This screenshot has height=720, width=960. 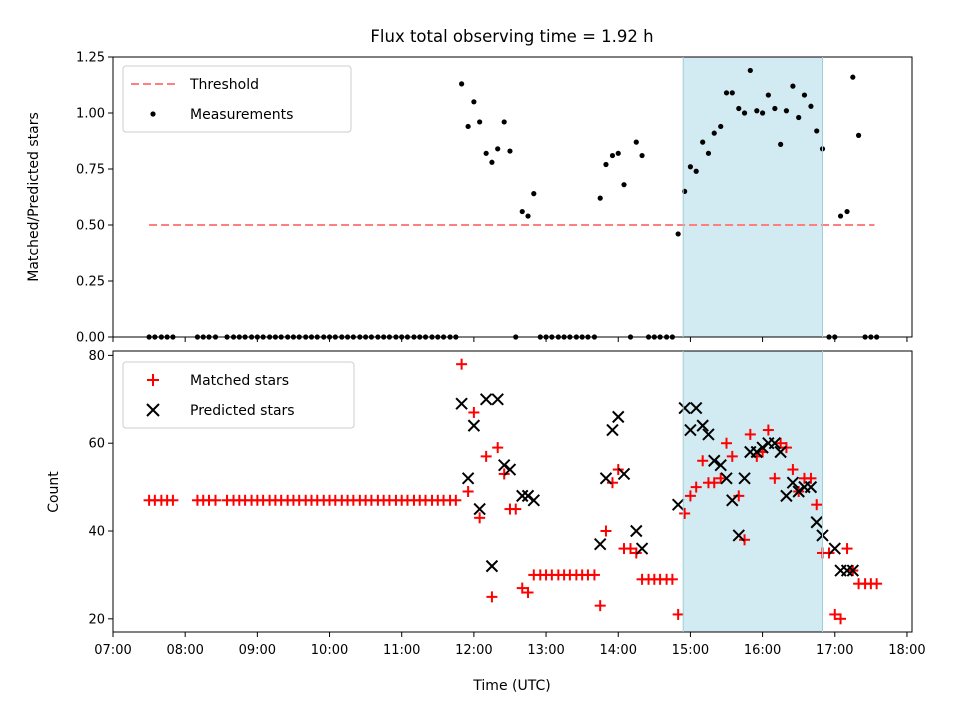 What do you see at coordinates (241, 115) in the screenshot?
I see `legend-measurements-label: Measurements` at bounding box center [241, 115].